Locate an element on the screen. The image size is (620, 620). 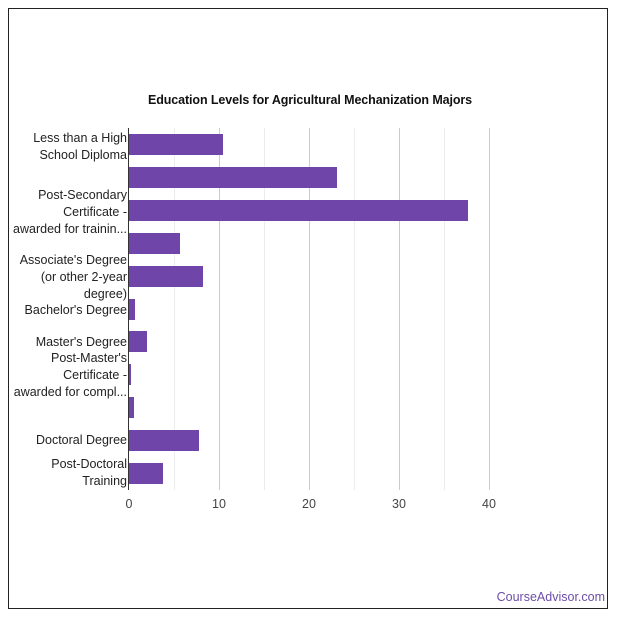
x-axis-tick-label: 30 is located at coordinates (399, 504).